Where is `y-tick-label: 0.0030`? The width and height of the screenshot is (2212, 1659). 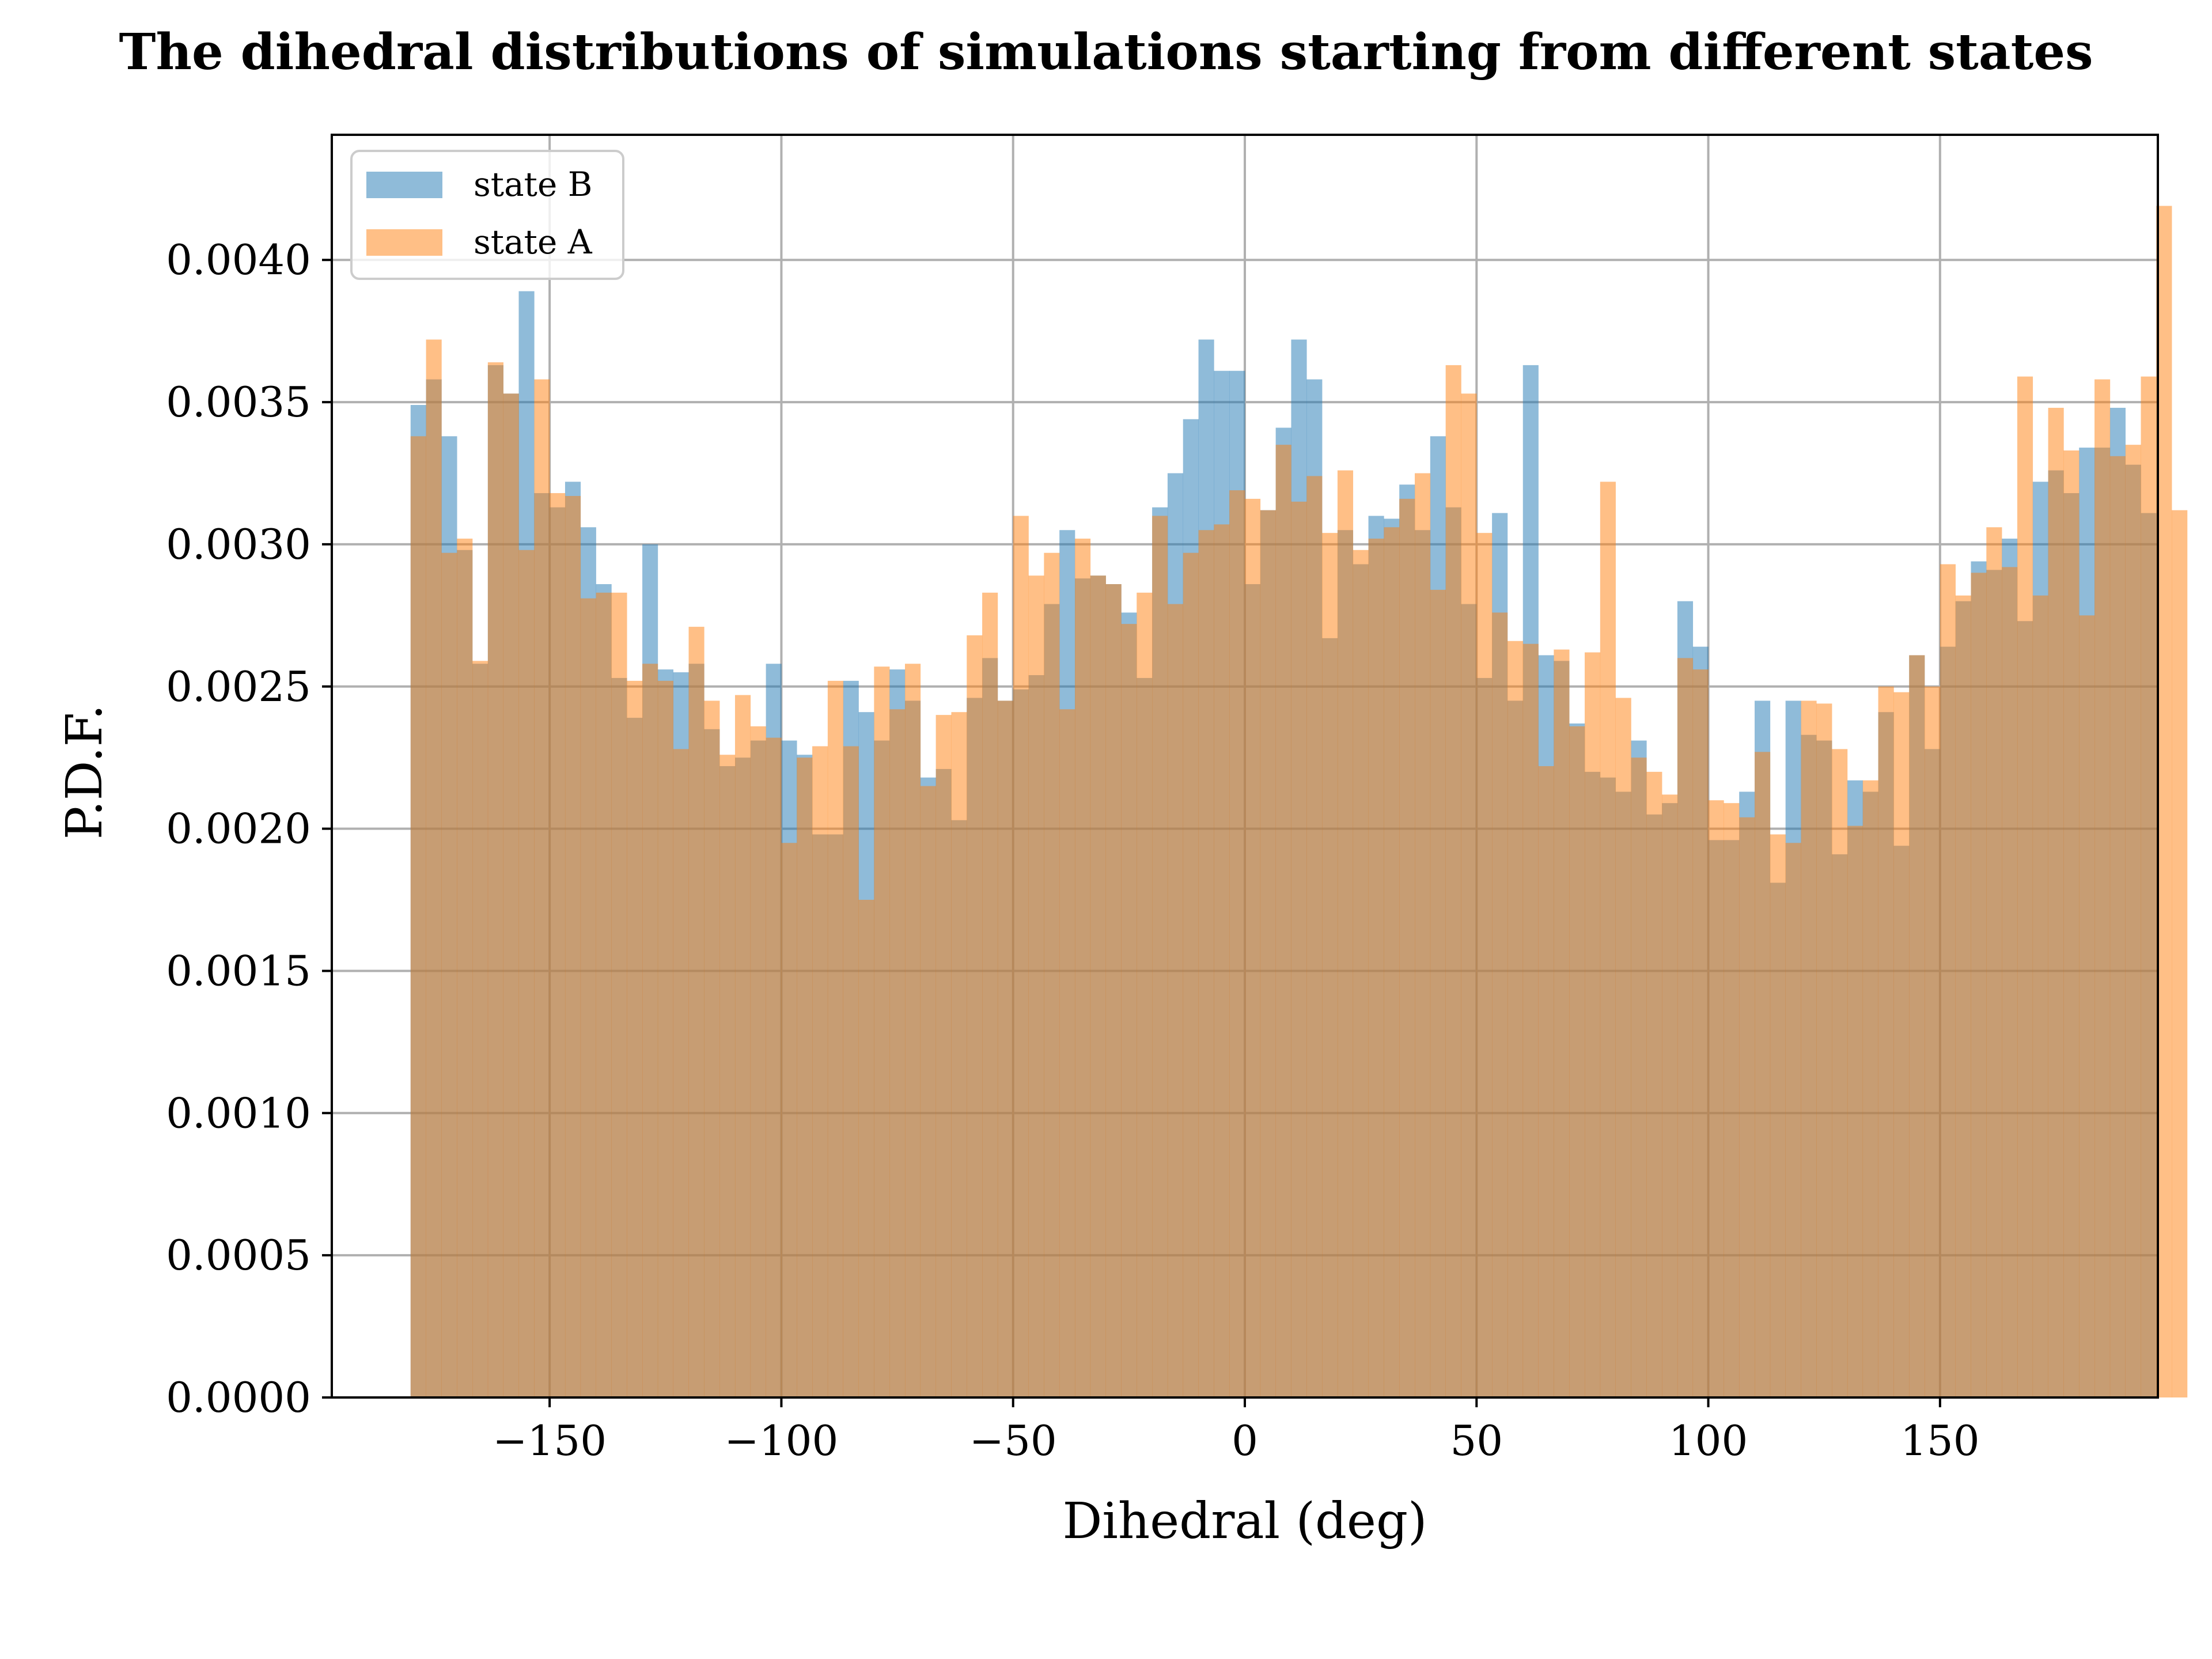 y-tick-label: 0.0030 is located at coordinates (238, 544).